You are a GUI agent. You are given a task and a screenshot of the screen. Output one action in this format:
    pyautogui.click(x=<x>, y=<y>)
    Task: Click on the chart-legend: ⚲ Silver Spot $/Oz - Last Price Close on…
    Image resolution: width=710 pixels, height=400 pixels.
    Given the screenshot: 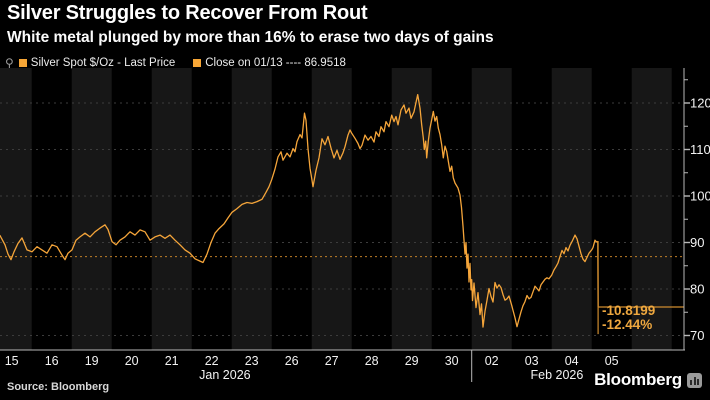 What is the action you would take?
    pyautogui.click(x=175, y=63)
    